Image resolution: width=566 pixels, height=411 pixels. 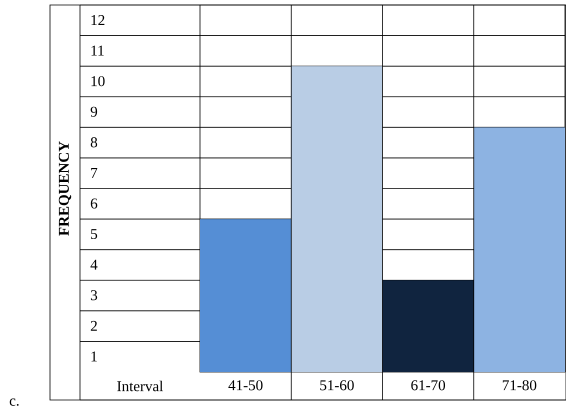 What do you see at coordinates (94, 356) in the screenshot?
I see `y-tick-label: 1` at bounding box center [94, 356].